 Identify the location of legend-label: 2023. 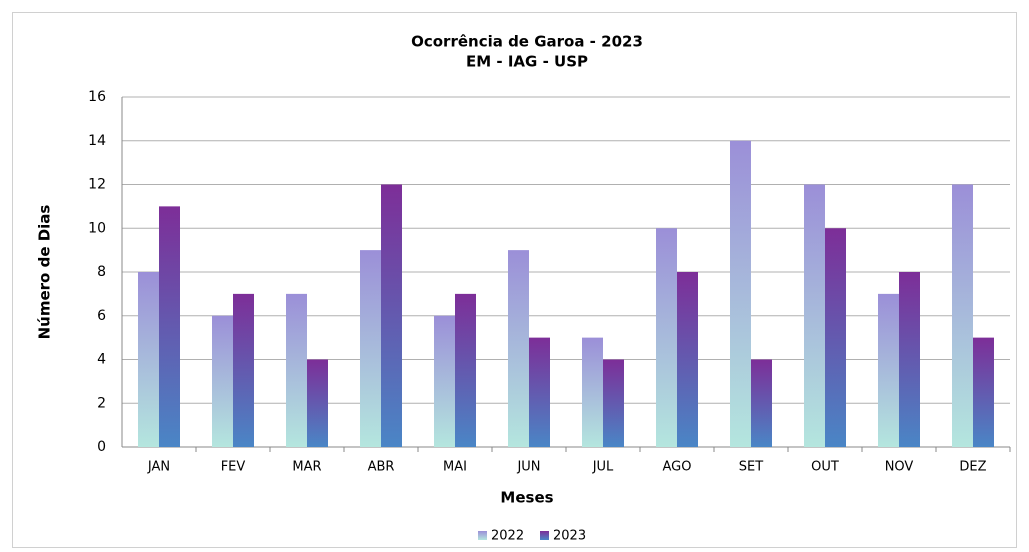
(569, 536).